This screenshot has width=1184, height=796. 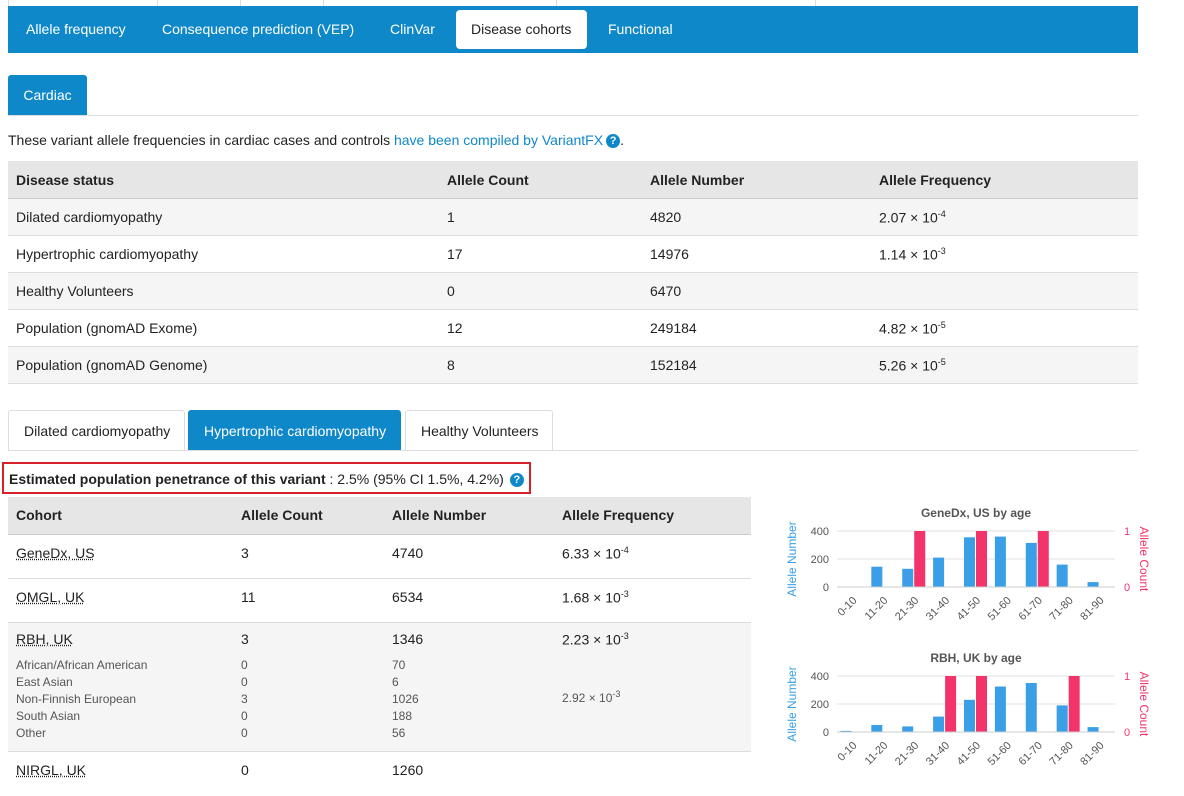 I want to click on tab-clinvar: ClinVar, so click(x=412, y=29).